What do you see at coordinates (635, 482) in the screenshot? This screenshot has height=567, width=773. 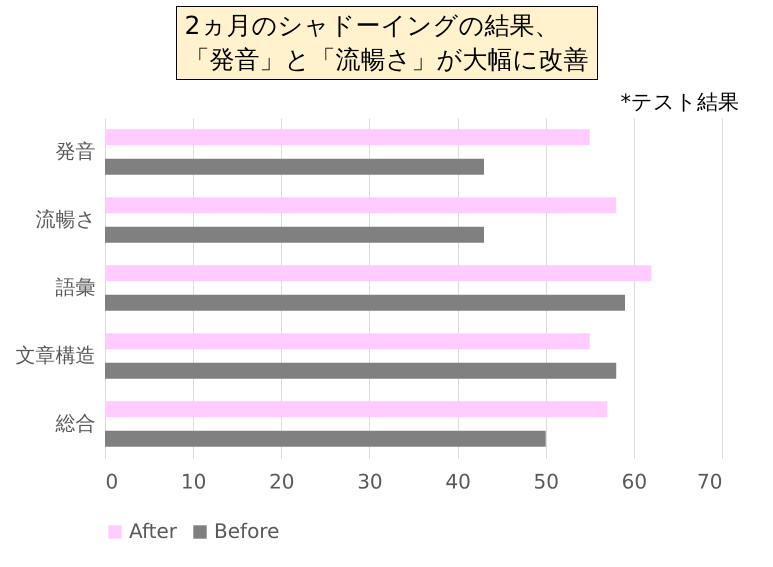 I see `x-tick-label: 60` at bounding box center [635, 482].